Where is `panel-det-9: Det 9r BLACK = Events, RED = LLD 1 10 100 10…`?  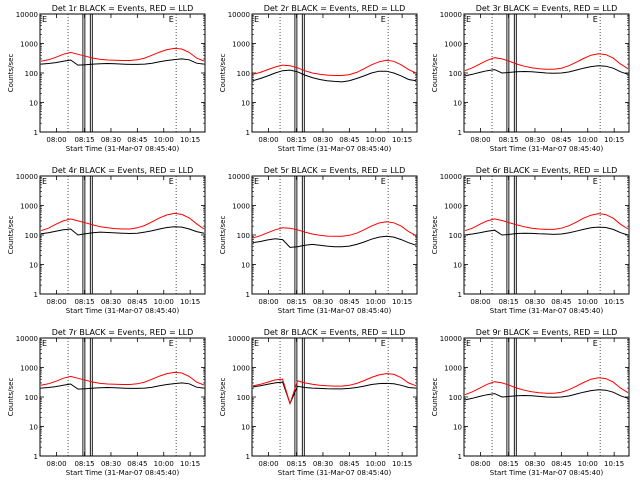 panel-det-9: Det 9r BLACK = Events, RED = LLD 1 10 100 10… is located at coordinates (530, 402).